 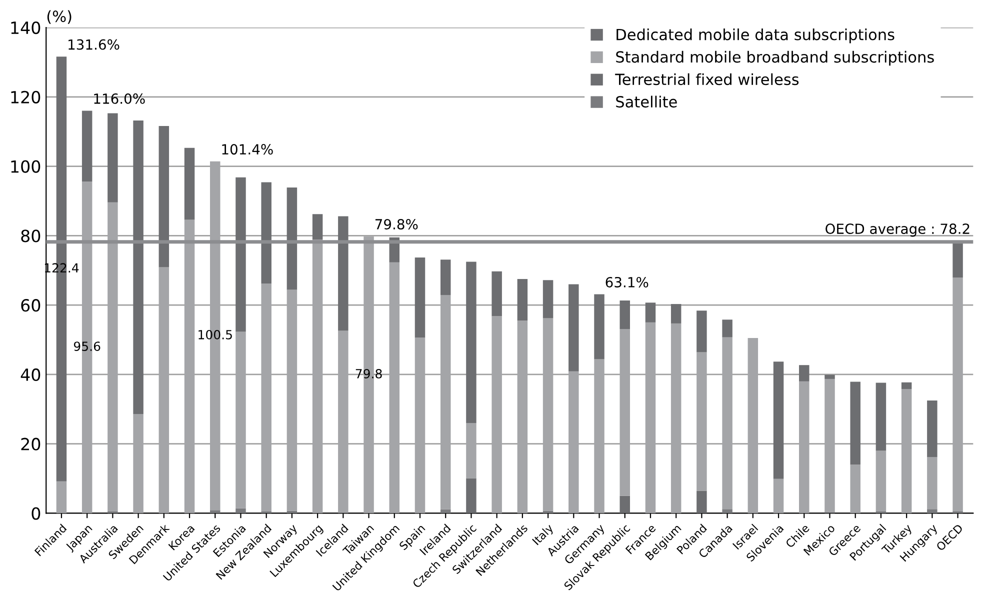 I want to click on annotation: 101.4%, so click(x=247, y=149).